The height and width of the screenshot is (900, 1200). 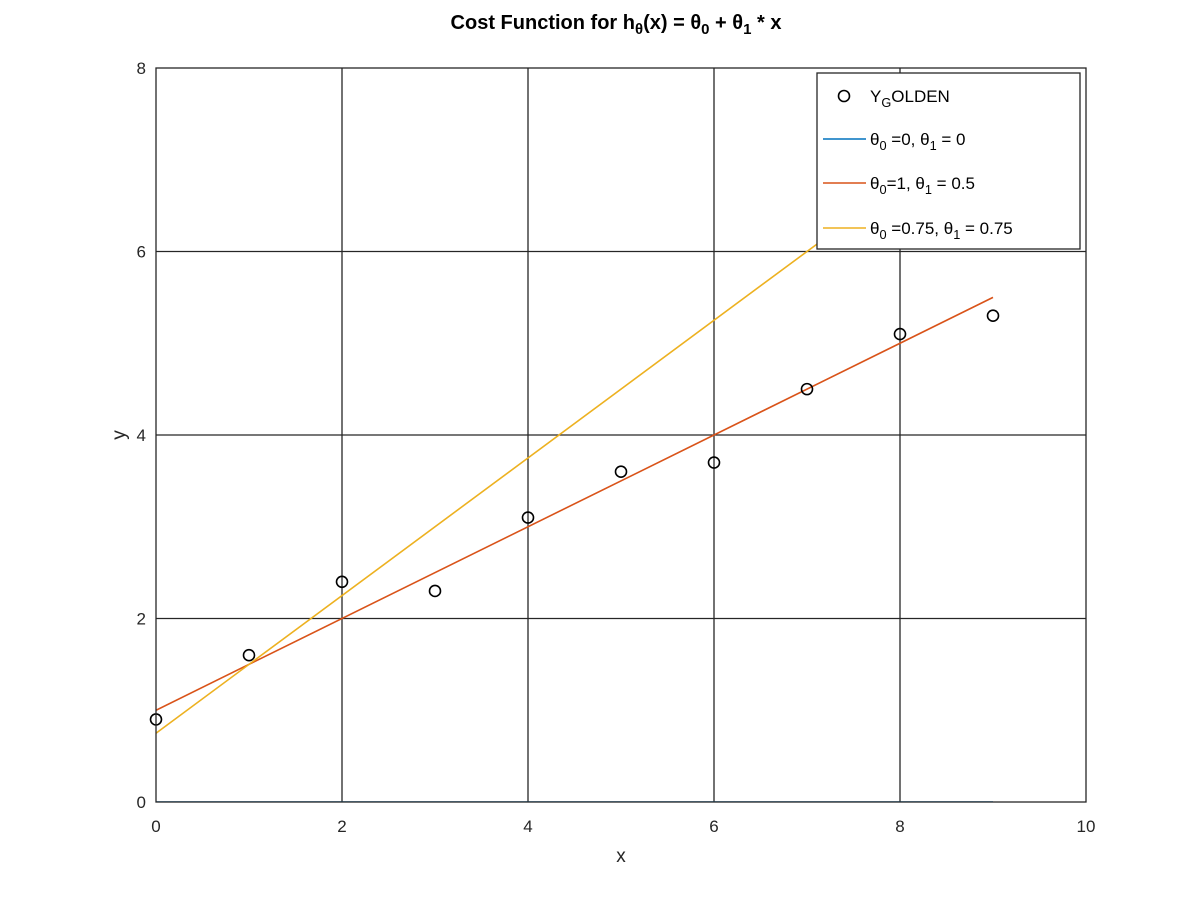 I want to click on x-tick-label: 6, so click(x=713, y=826).